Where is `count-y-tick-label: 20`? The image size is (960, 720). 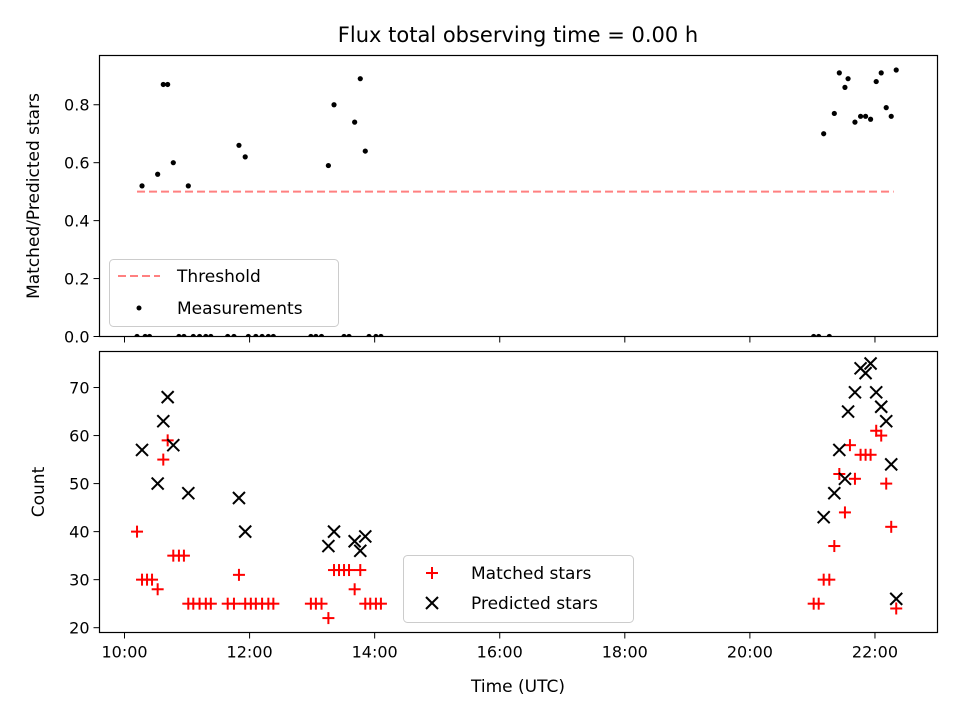 count-y-tick-label: 20 is located at coordinates (79, 628).